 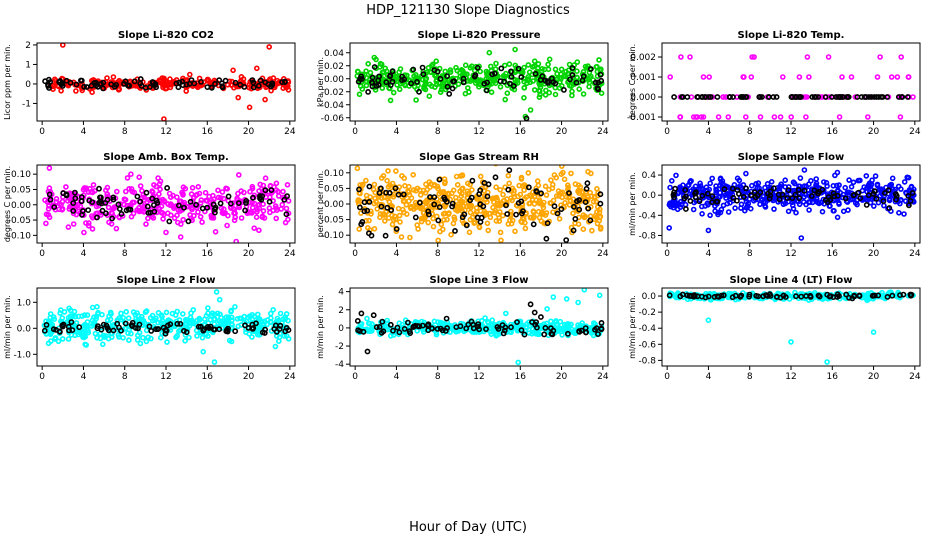 I want to click on points-layer, so click(x=167, y=204).